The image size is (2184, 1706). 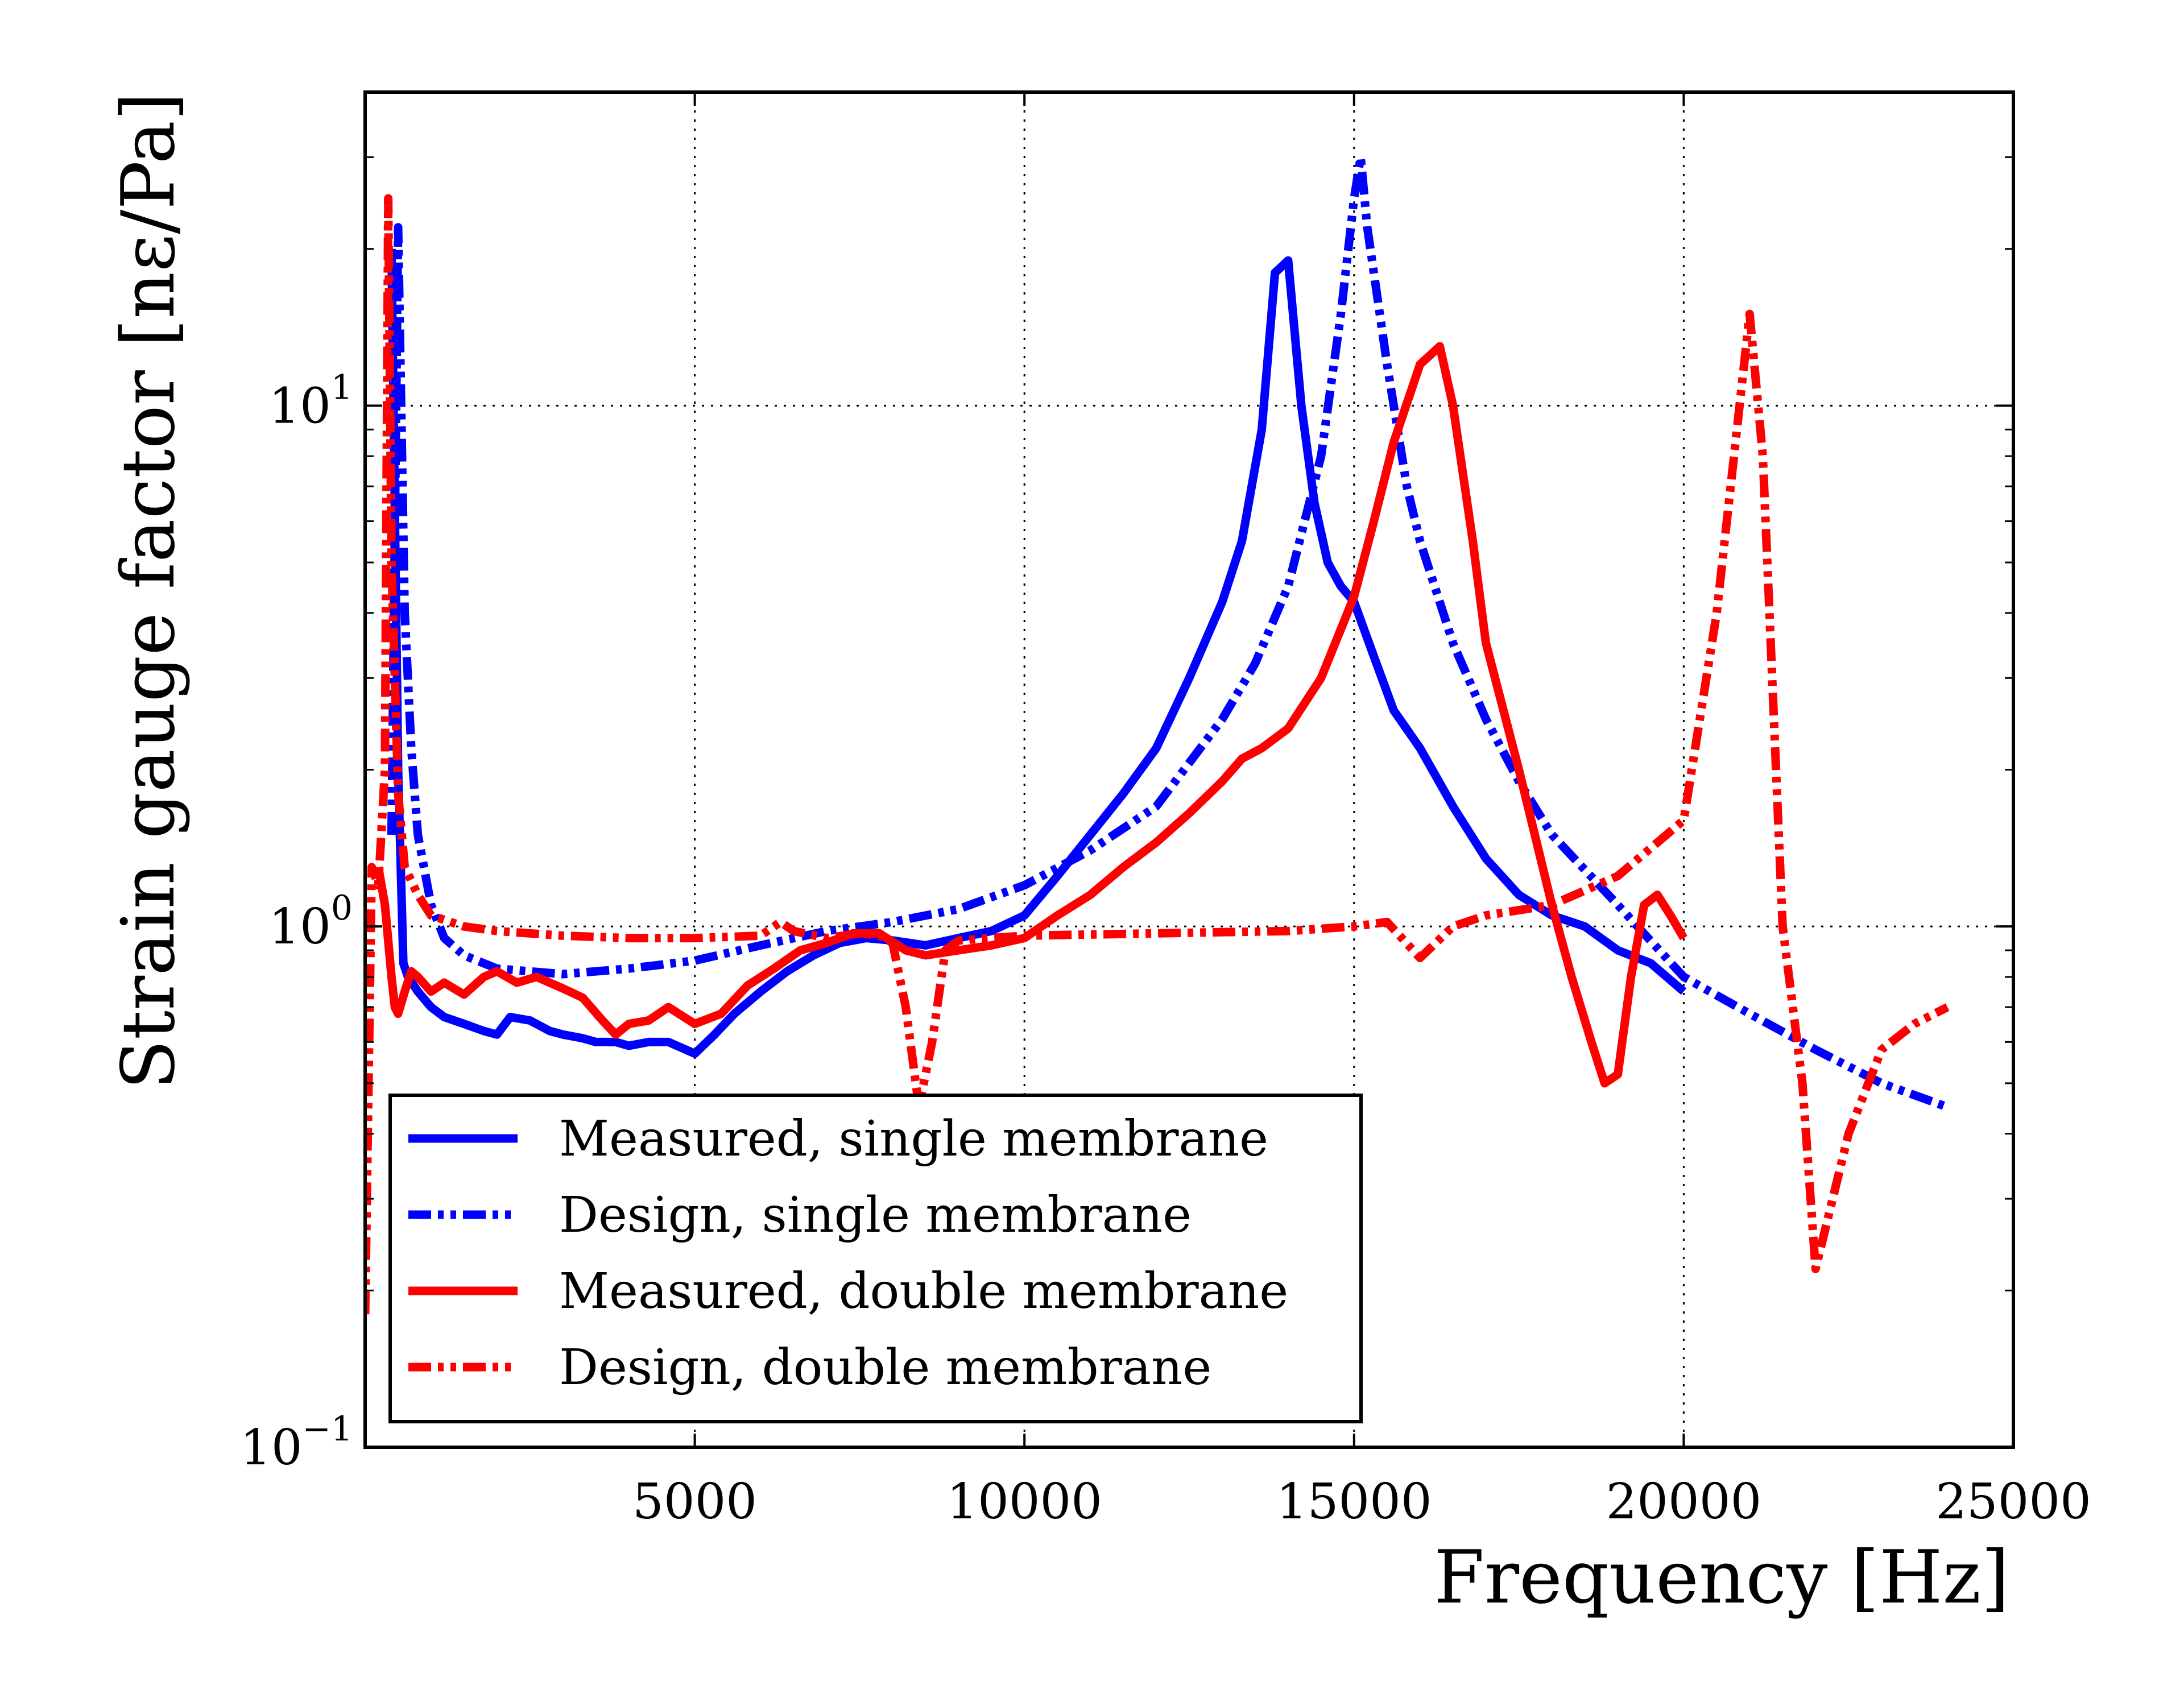 What do you see at coordinates (296, 1442) in the screenshot?
I see `y-tick-label: 10⁻¹` at bounding box center [296, 1442].